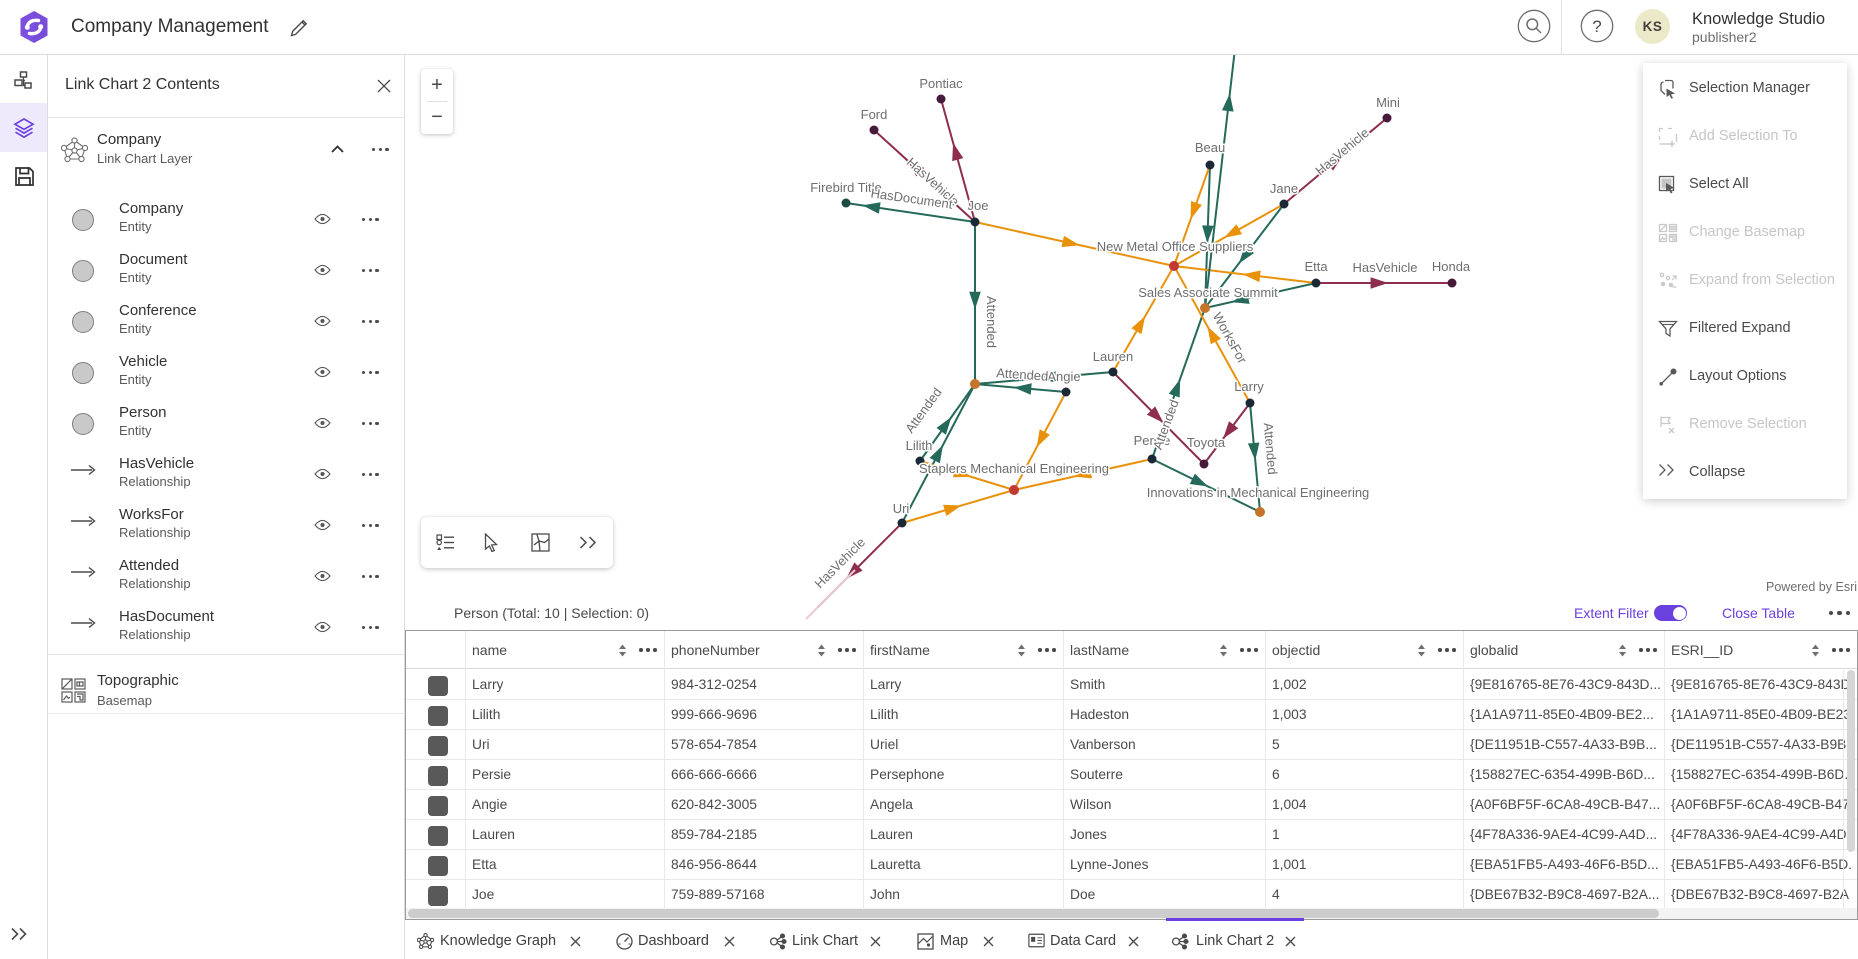 Image resolution: width=1858 pixels, height=959 pixels. I want to click on svg-text: Mini, so click(1388, 102).